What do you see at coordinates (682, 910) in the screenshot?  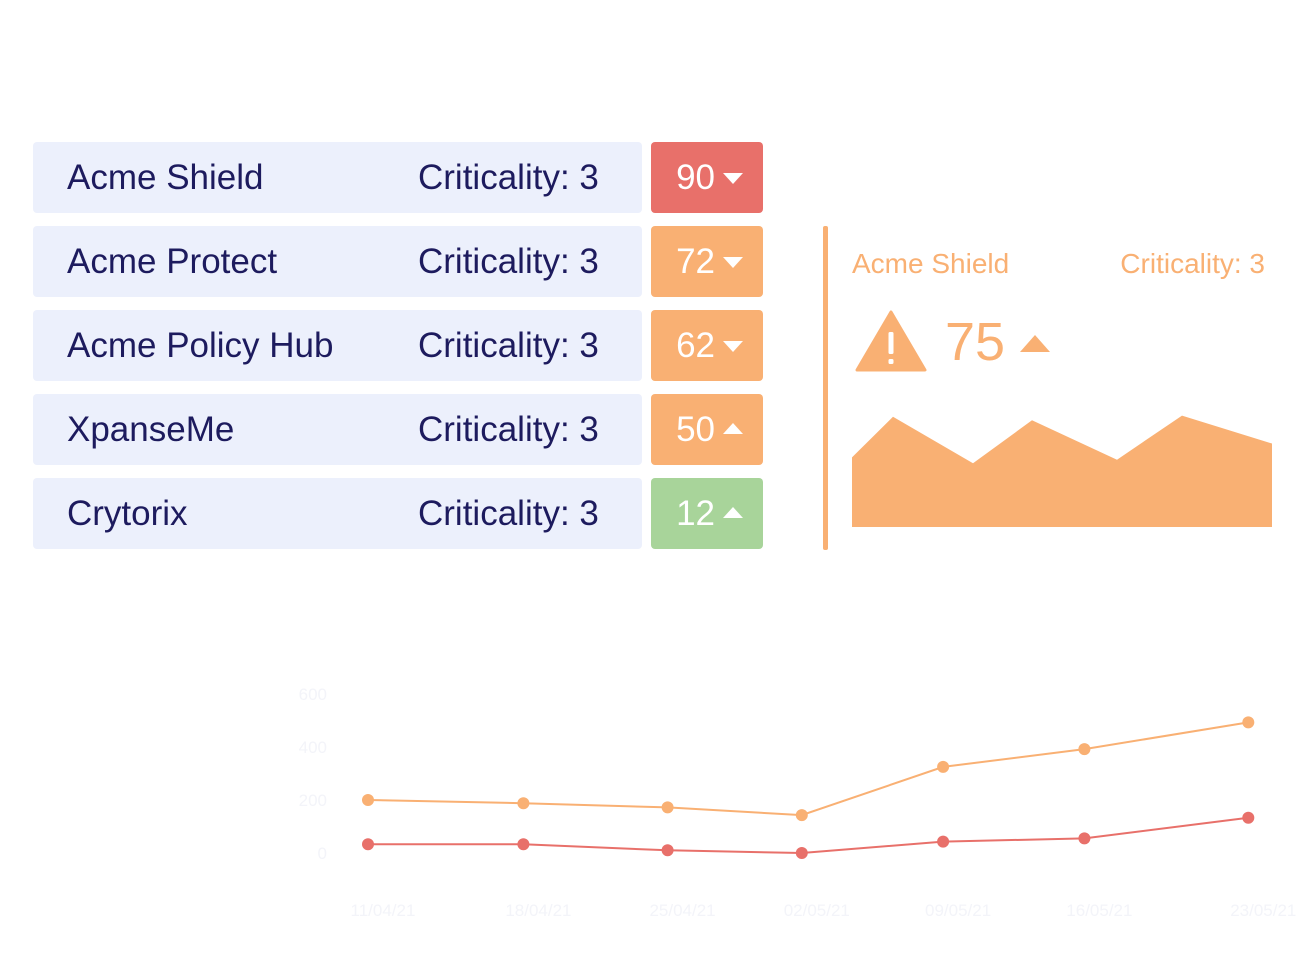 I see `x-tick-label: 25/04/21` at bounding box center [682, 910].